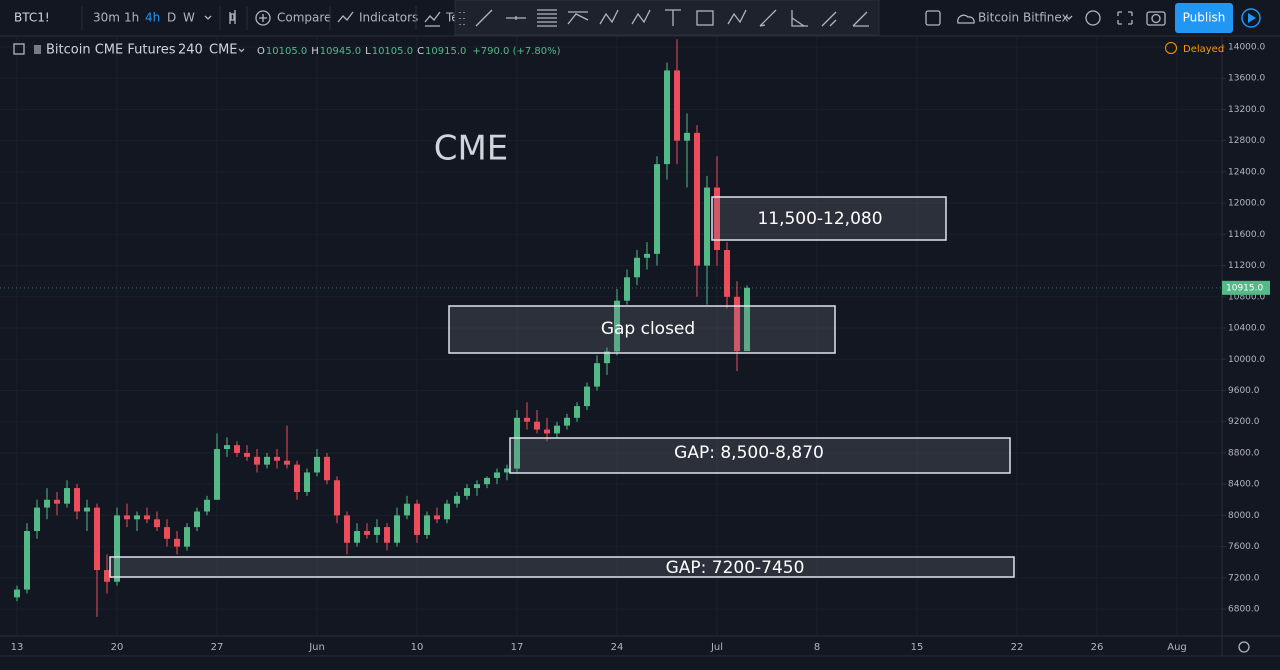  Describe the element at coordinates (768, 18) in the screenshot. I see `ruler-tool` at that location.